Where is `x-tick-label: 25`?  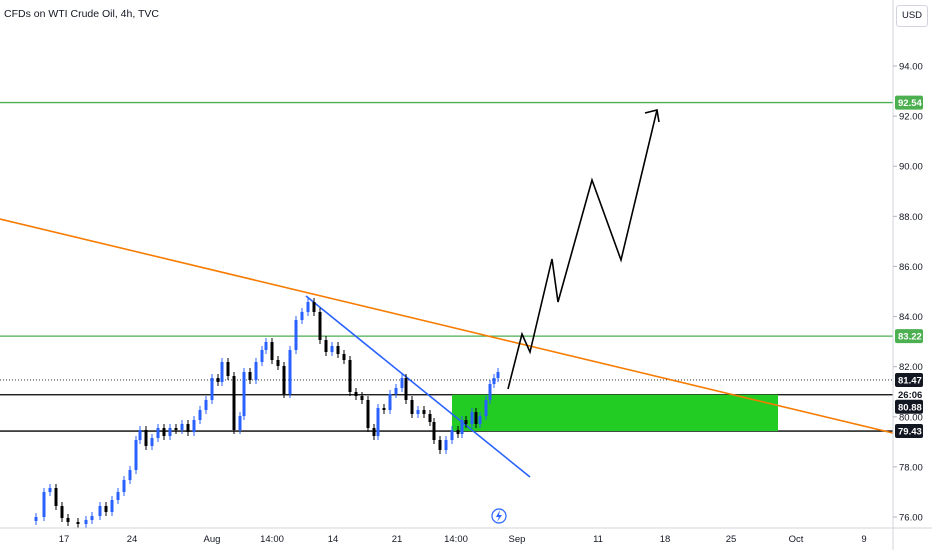
x-tick-label: 25 is located at coordinates (731, 539).